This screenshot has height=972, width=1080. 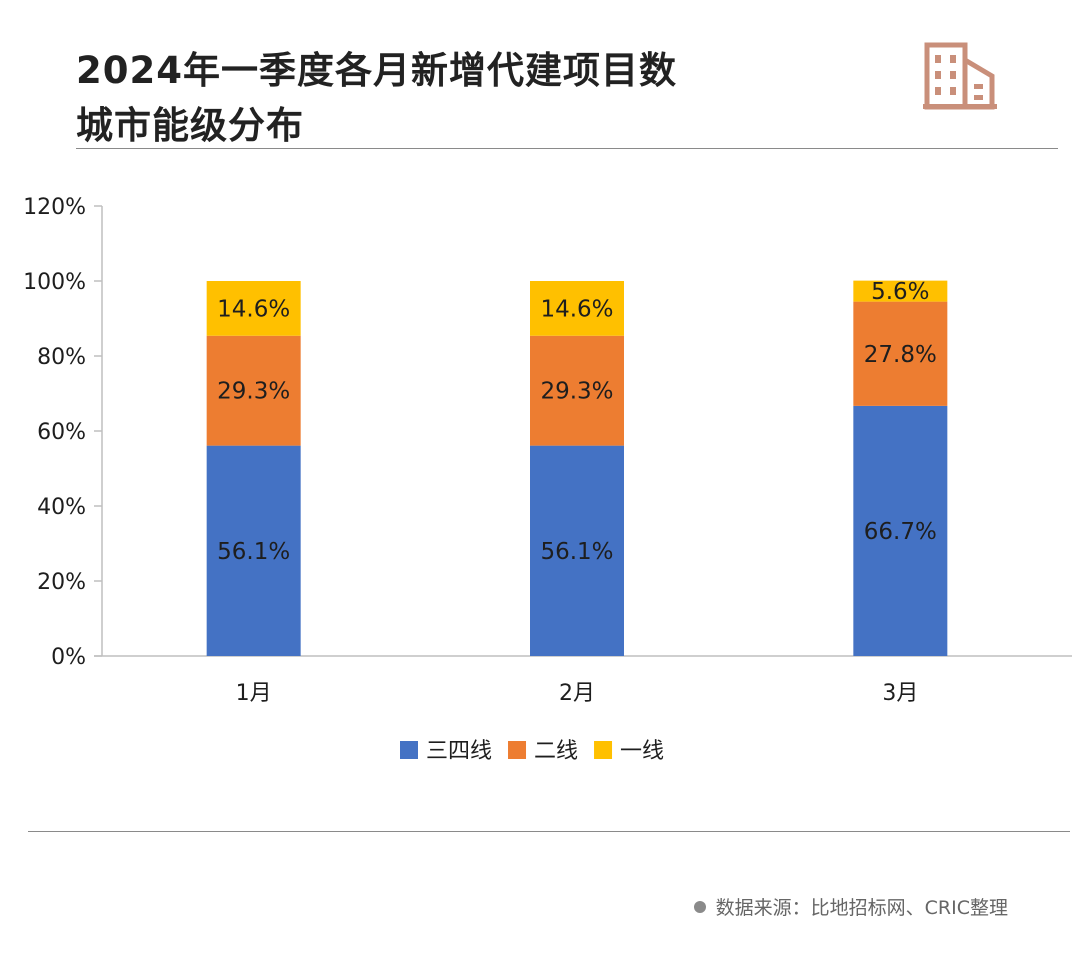 What do you see at coordinates (459, 751) in the screenshot?
I see `legend-label: 三四线` at bounding box center [459, 751].